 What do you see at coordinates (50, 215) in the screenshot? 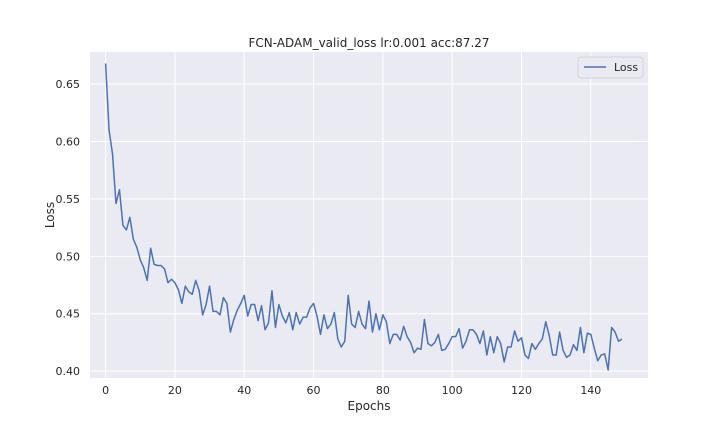
I see `y-axis-label: Loss` at bounding box center [50, 215].